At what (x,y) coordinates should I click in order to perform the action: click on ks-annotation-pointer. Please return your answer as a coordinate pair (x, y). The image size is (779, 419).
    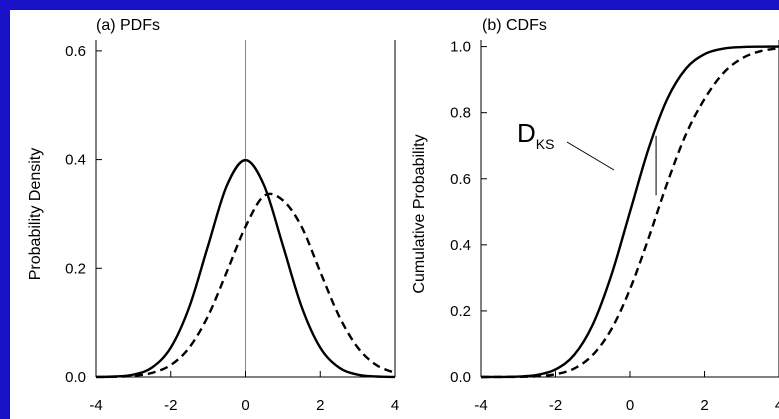
    Looking at the image, I should click on (590, 156).